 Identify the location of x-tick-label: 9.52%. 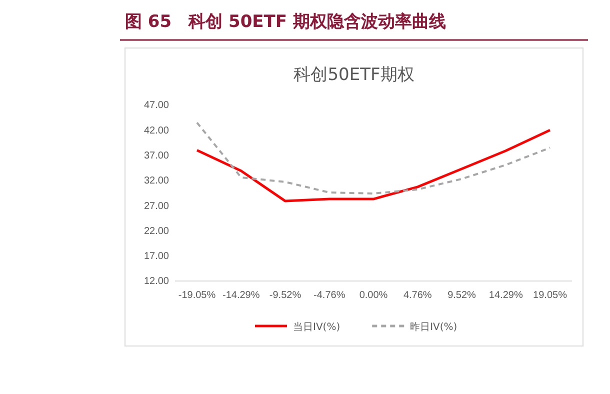
(462, 296).